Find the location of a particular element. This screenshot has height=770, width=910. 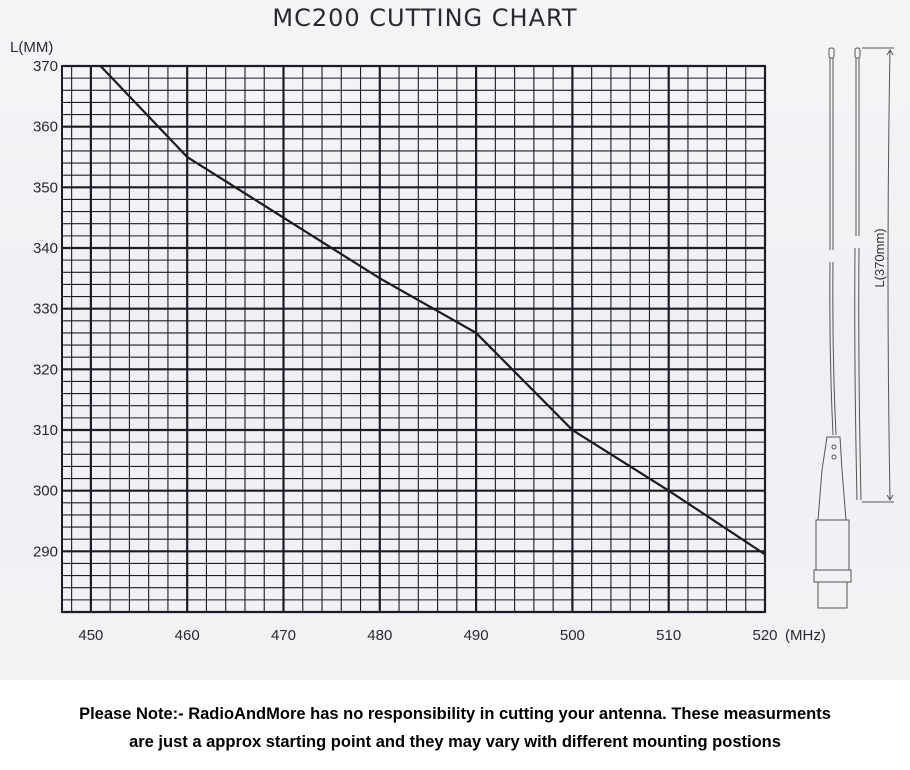

y-tick-label: 330 is located at coordinates (45, 309).